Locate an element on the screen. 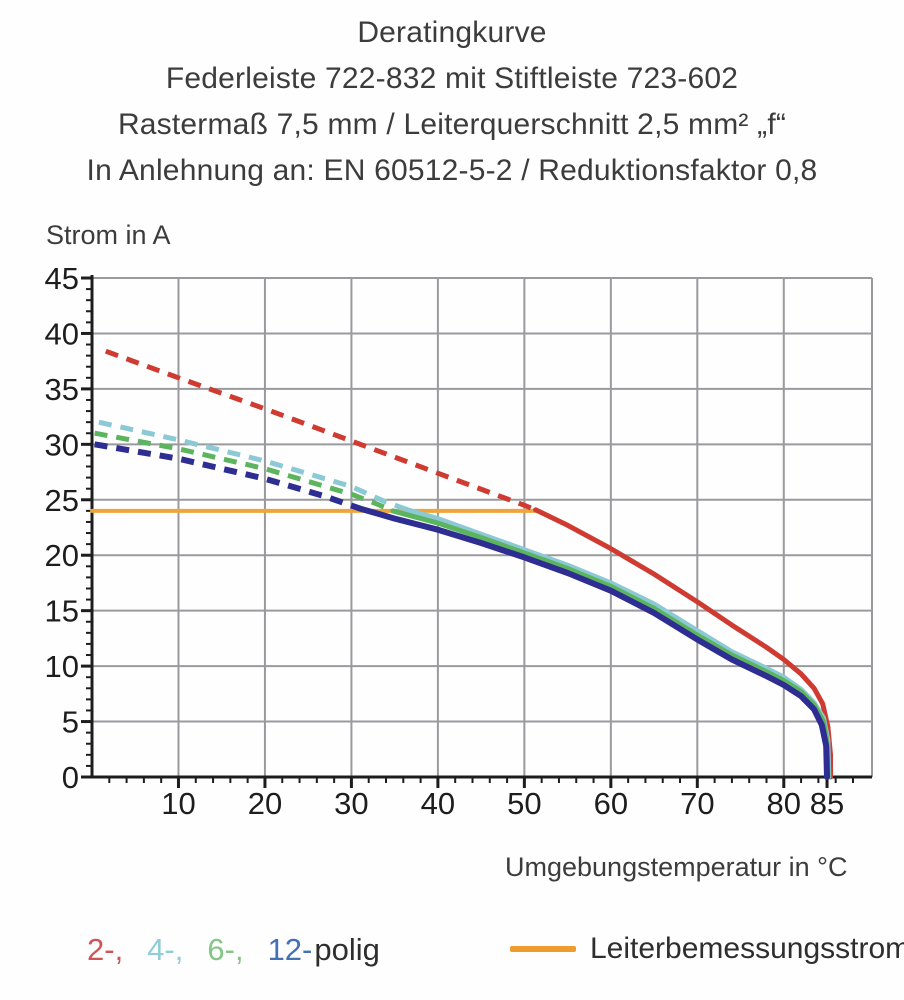  y-tick-label: 5 is located at coordinates (70, 722).